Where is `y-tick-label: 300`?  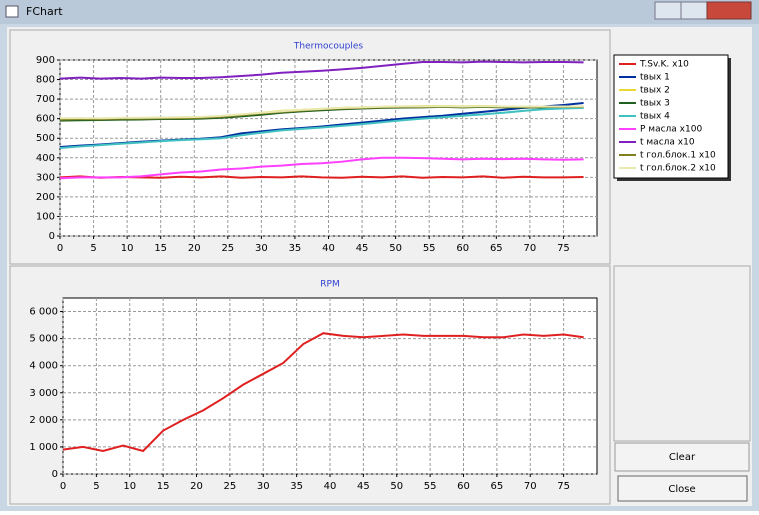 y-tick-label: 300 is located at coordinates (45, 177).